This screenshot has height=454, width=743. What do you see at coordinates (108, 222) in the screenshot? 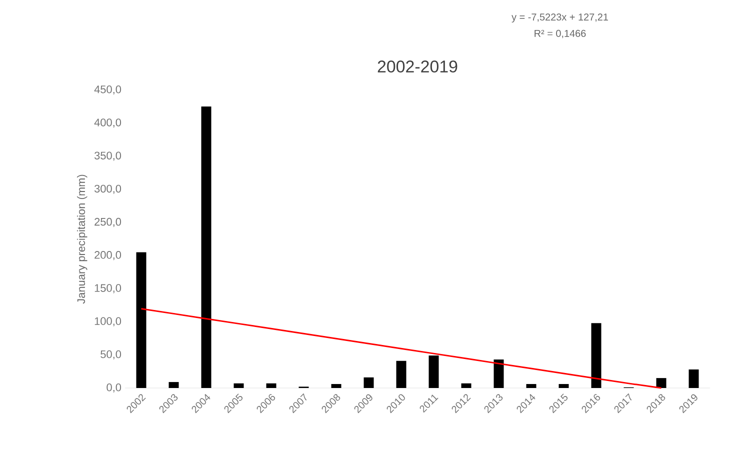
I see `y-tick-label: 250,0` at bounding box center [108, 222].